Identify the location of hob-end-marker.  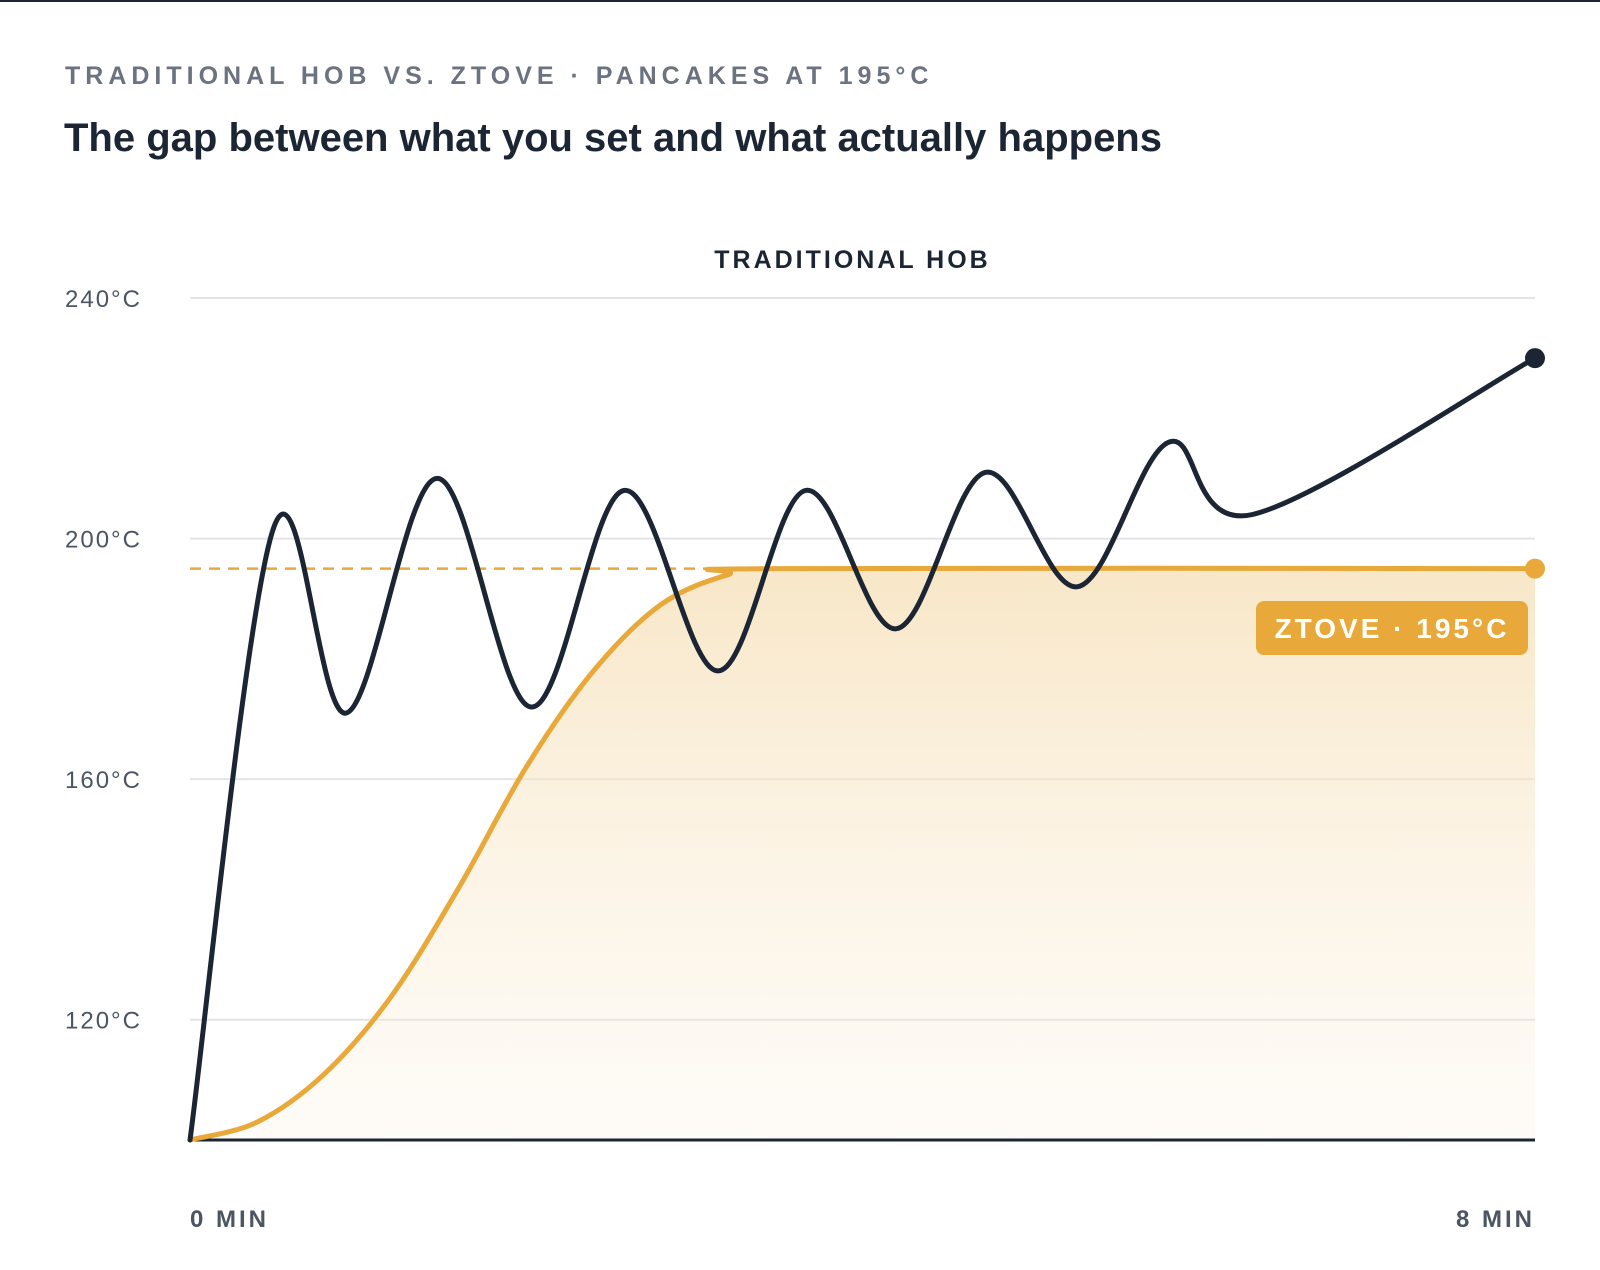
(1535, 358).